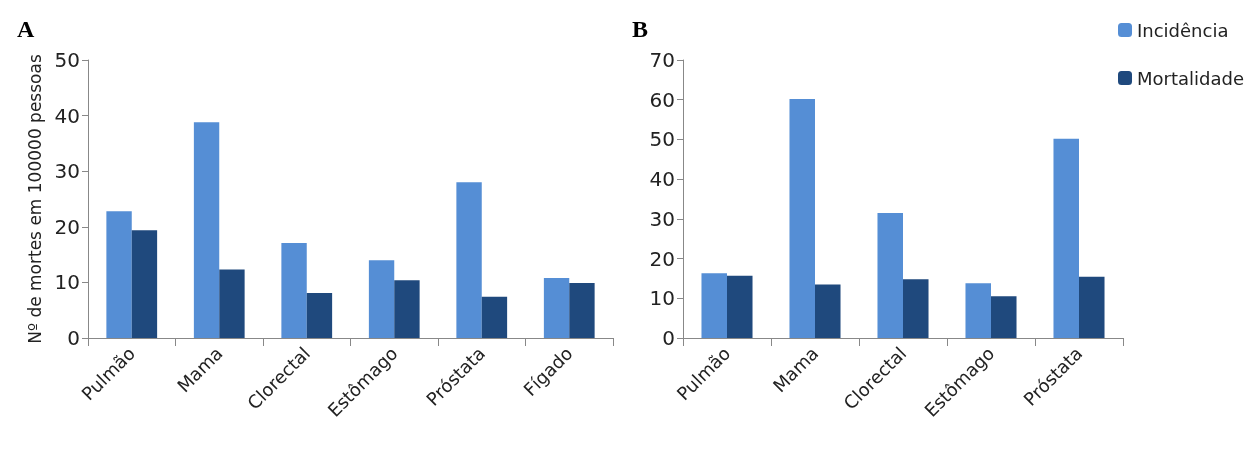  I want to click on y-tick-label: 60, so click(662, 99).